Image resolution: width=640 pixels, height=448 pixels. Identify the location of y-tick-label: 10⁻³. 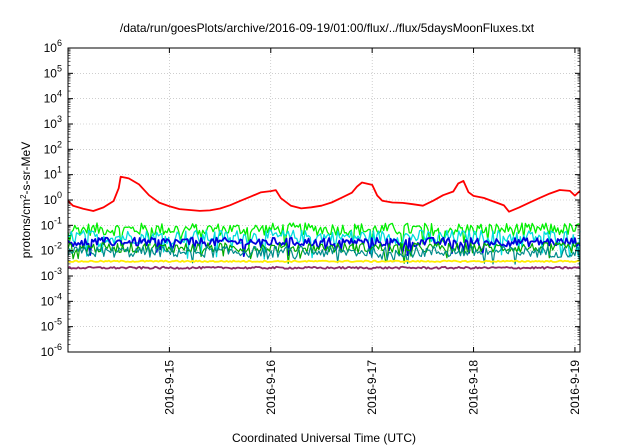
(51, 274).